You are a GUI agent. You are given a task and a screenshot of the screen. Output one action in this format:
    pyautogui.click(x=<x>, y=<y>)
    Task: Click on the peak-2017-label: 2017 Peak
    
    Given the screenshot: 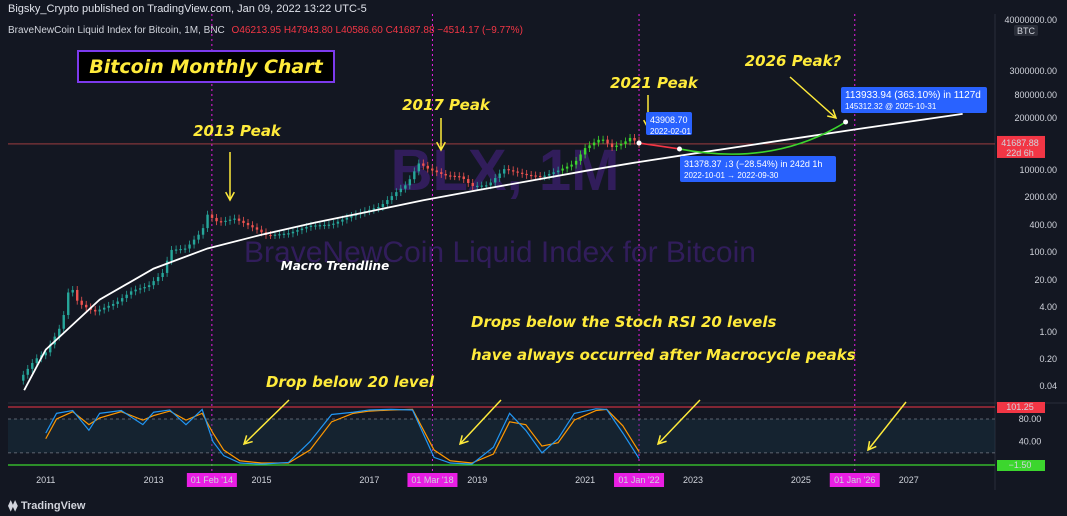 What is the action you would take?
    pyautogui.click(x=446, y=105)
    